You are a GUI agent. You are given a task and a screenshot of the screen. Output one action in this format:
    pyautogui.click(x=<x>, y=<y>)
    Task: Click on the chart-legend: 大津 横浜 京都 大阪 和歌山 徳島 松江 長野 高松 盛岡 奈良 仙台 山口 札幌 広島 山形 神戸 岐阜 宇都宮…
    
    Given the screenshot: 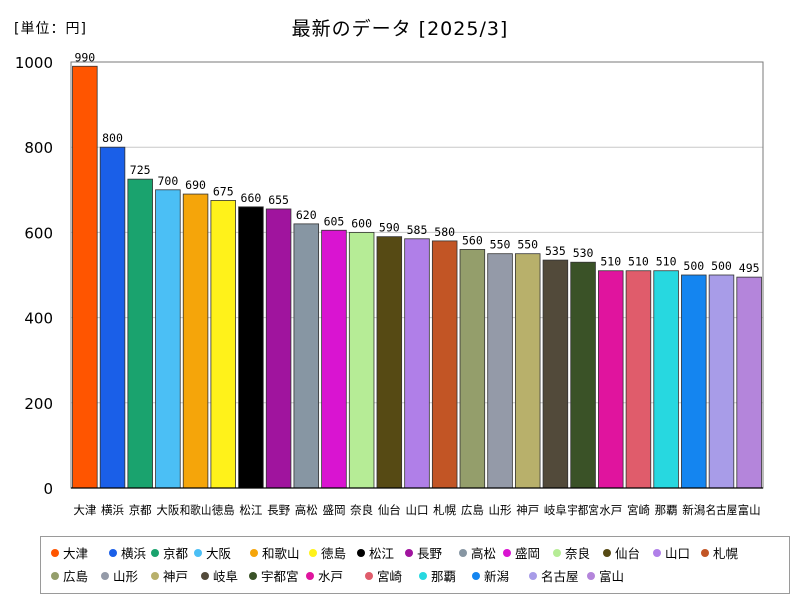 What is the action you would take?
    pyautogui.click(x=415, y=565)
    